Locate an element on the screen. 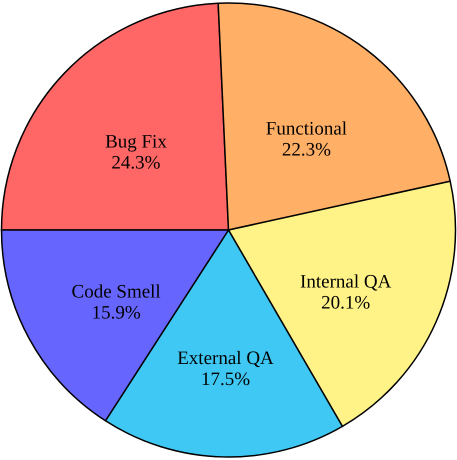 The width and height of the screenshot is (457, 460). slice-label: Code Smell is located at coordinates (116, 291).